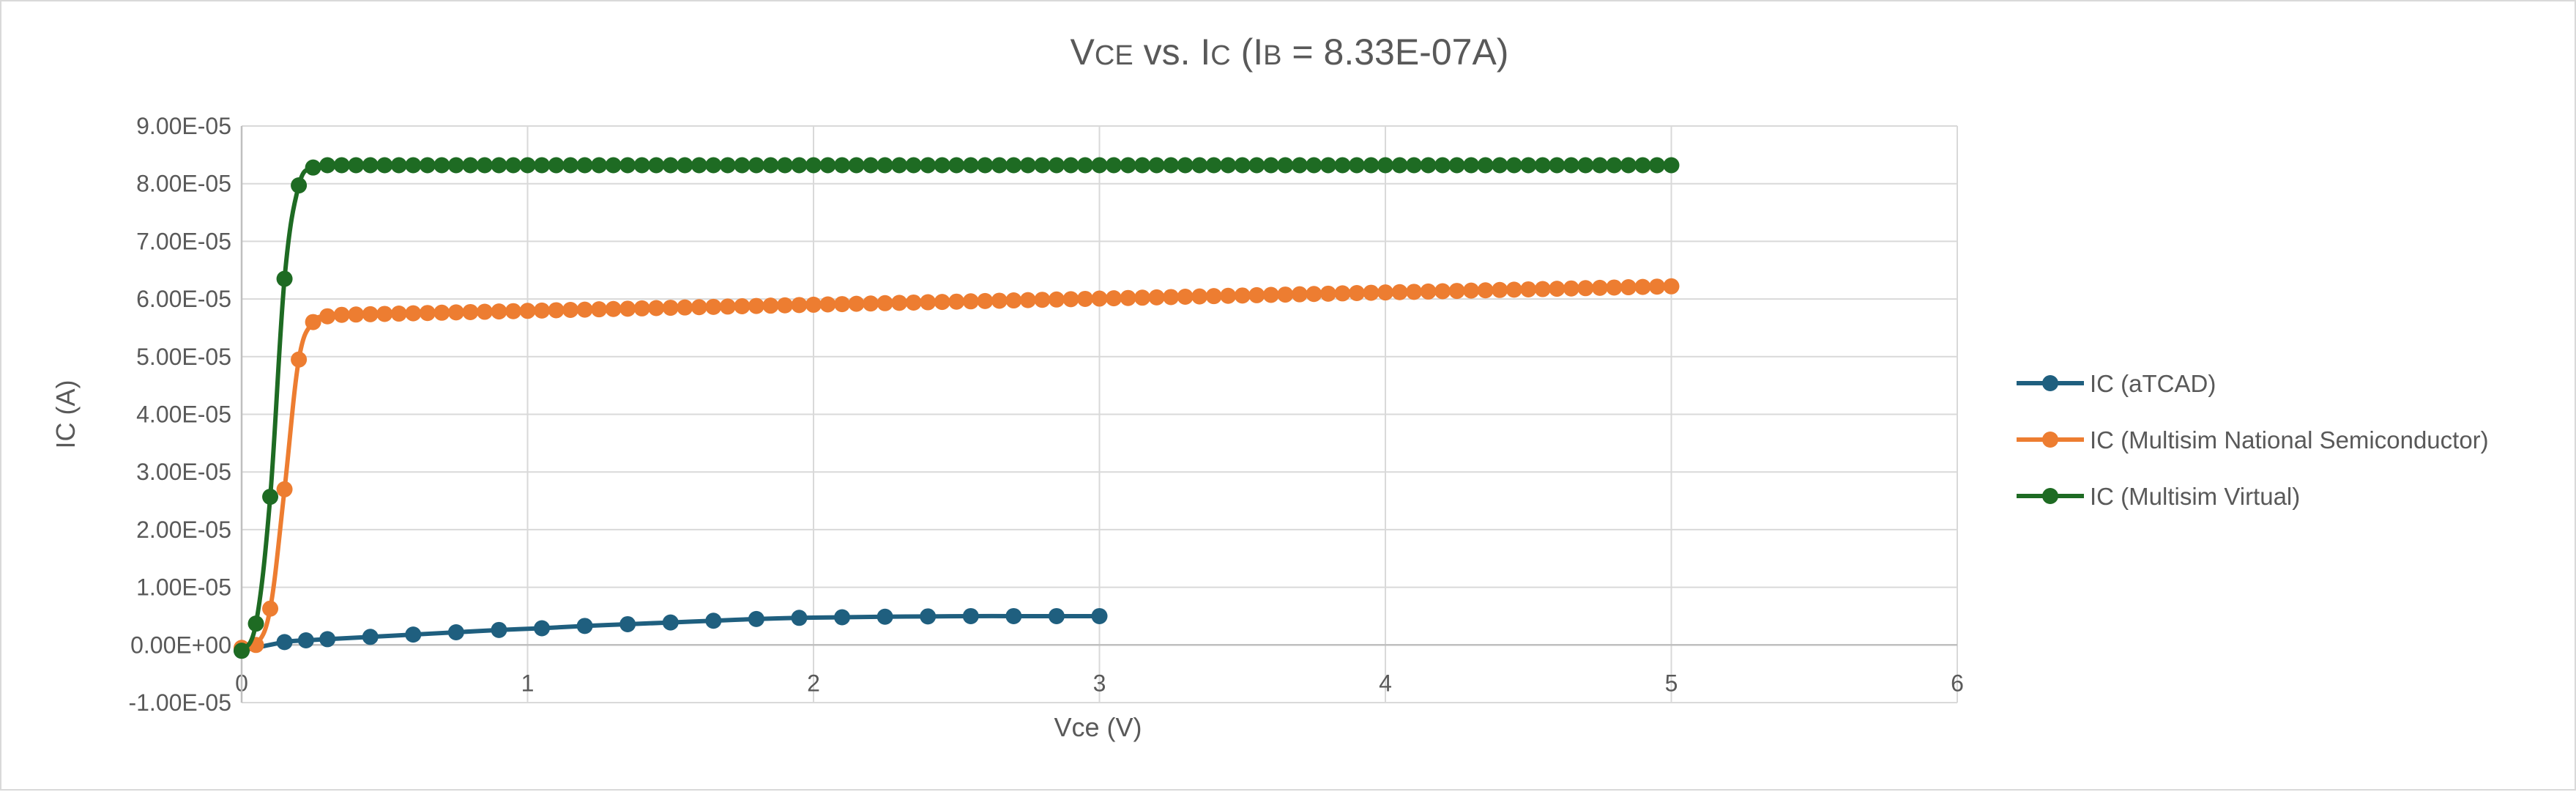  I want to click on chart-title-part: vs. I, so click(1172, 52).